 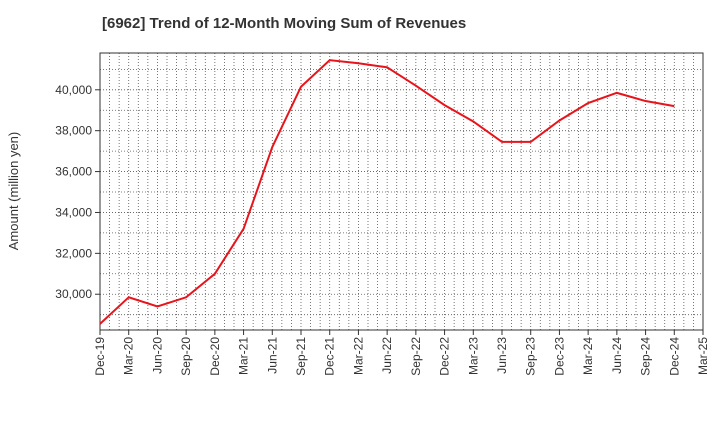 I want to click on x-tick-label: Dec-24, so click(x=674, y=356).